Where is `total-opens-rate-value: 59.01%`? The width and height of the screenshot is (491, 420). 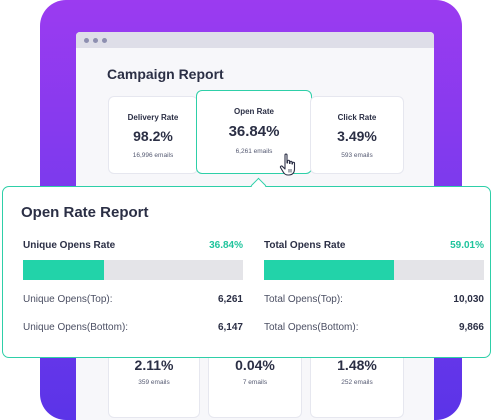
total-opens-rate-value: 59.01% is located at coordinates (467, 245).